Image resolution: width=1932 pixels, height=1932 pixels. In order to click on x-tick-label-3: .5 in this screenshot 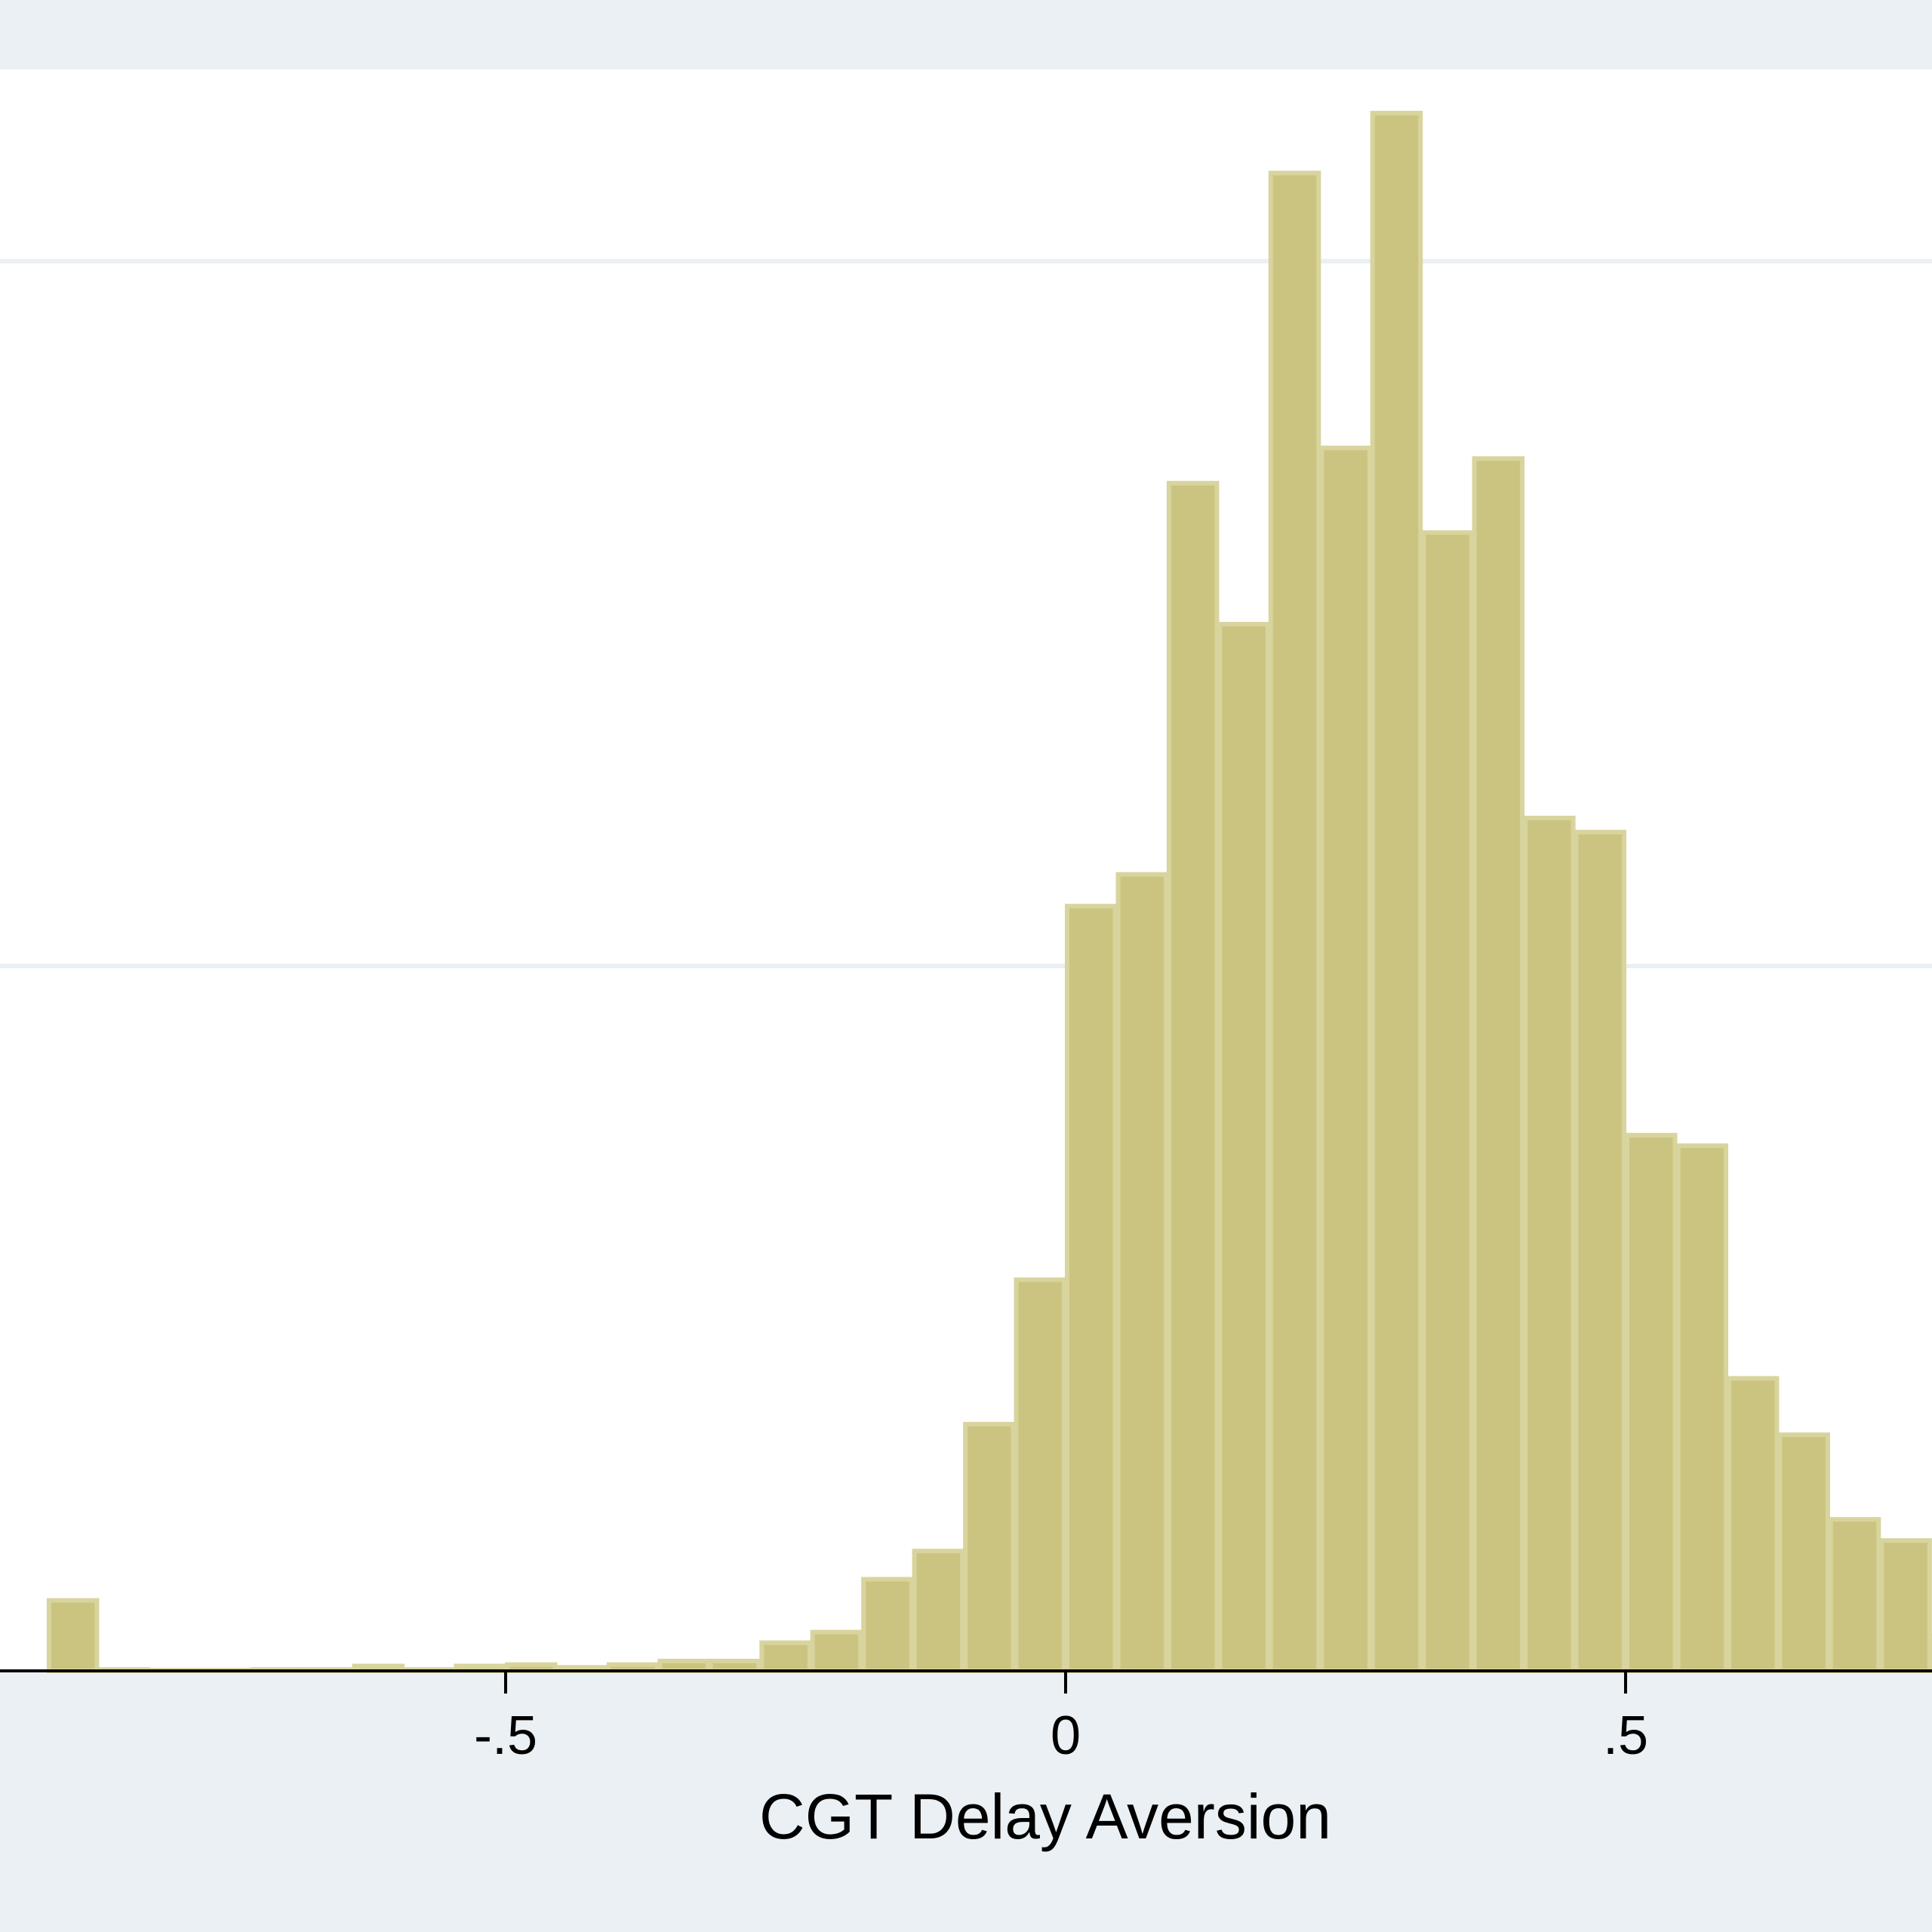, I will do `click(1625, 1736)`.